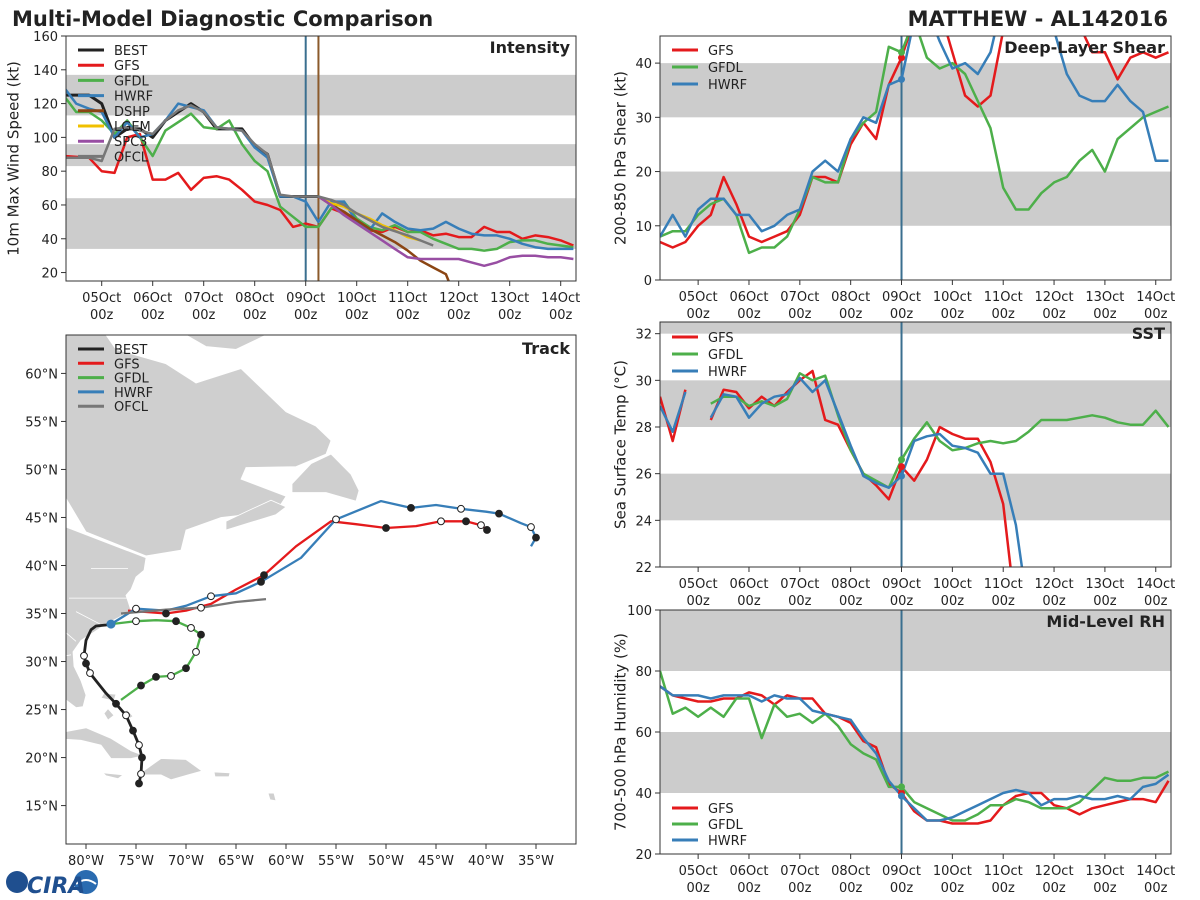 Image resolution: width=1200 pixels, height=900 pixels. I want to click on intensity-frame, so click(321, 158).